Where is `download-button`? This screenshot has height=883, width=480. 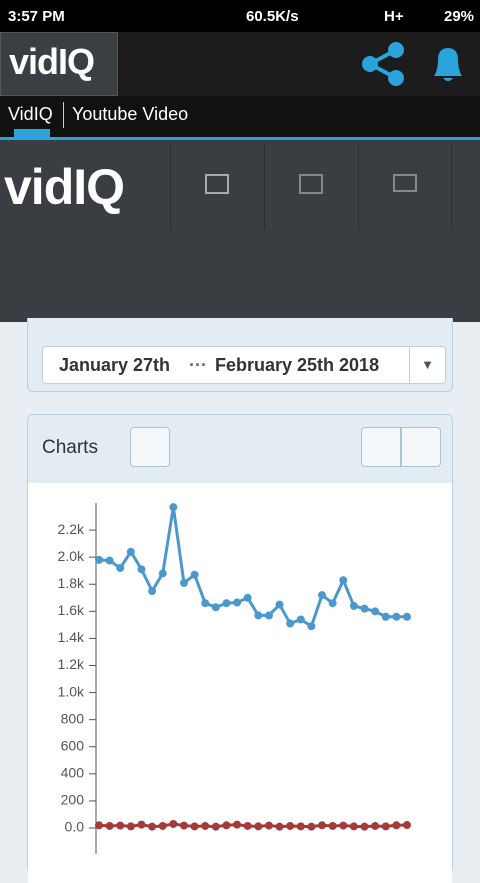 download-button is located at coordinates (150, 447).